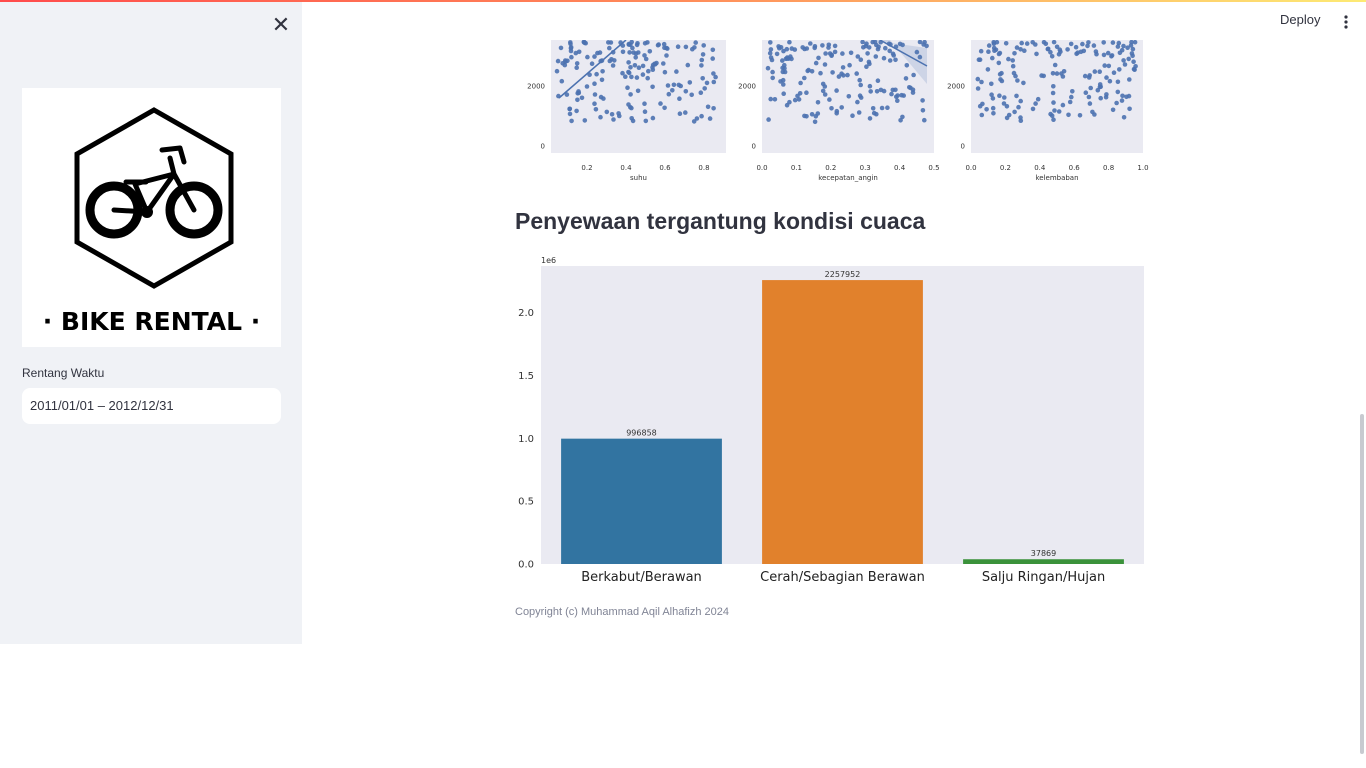  Describe the element at coordinates (1346, 22) in the screenshot. I see `kebab-vertical-icon` at that location.